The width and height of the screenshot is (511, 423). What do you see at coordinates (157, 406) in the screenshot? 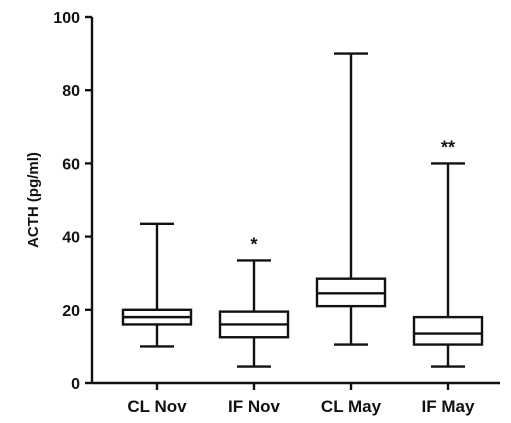
I see `x-tick-label: CL Nov` at bounding box center [157, 406].